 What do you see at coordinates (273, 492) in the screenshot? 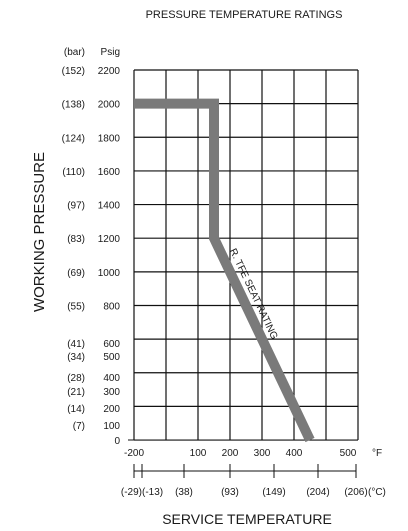
I see `x-tick-c: (149)` at bounding box center [273, 492].